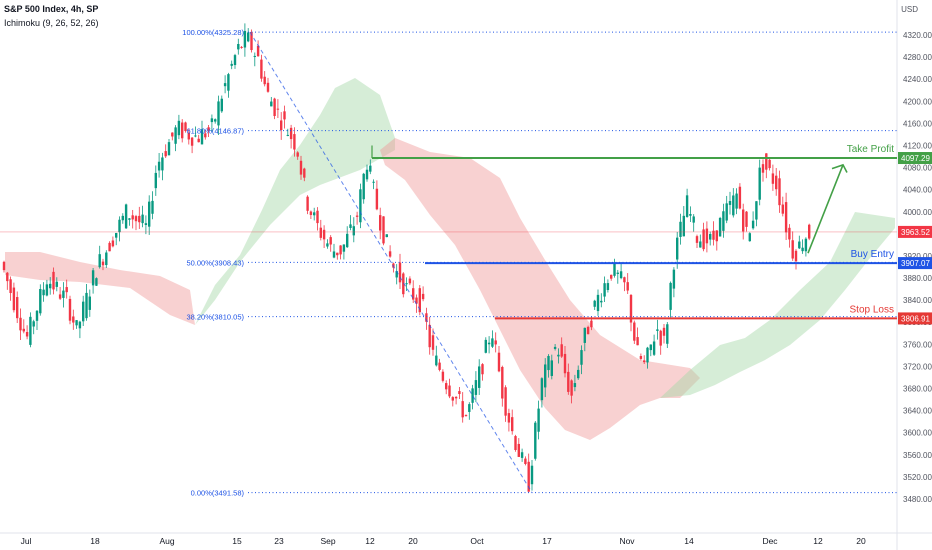  Describe the element at coordinates (917, 300) in the screenshot. I see `price-tick-label: 3840.00` at that location.